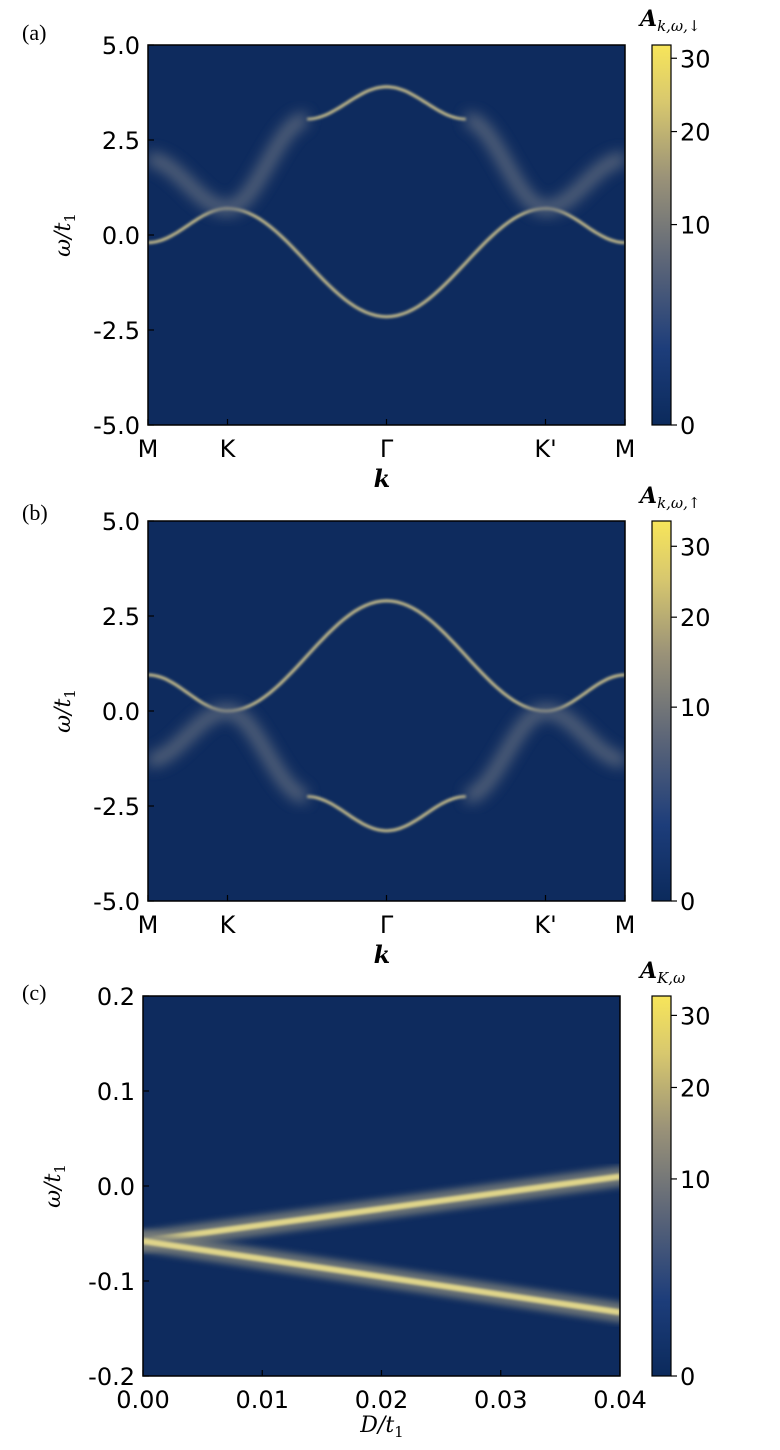  Describe the element at coordinates (678, 26) in the screenshot. I see `panel-a-colorbar-label-sub: k,ω,↓` at that location.